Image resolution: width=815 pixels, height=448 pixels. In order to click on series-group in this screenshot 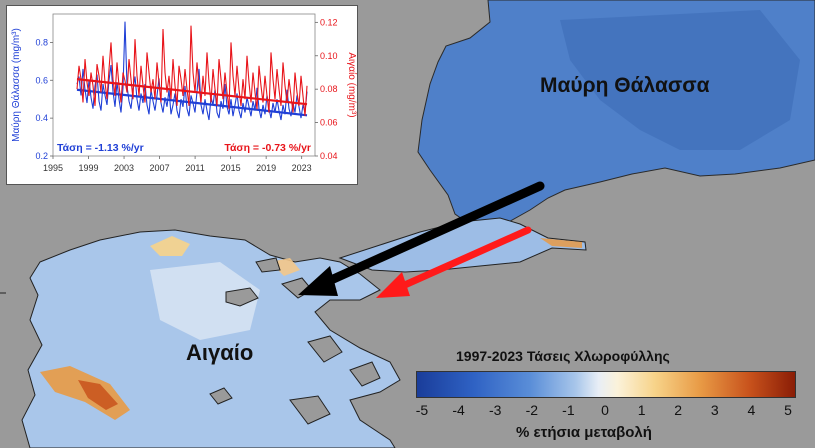, I will do `click(192, 71)`.